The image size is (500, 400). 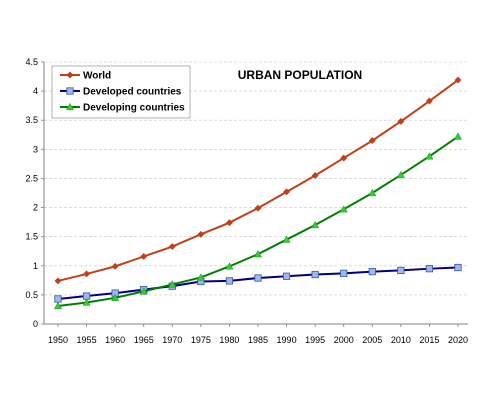 I want to click on x-tick-label: 2000, so click(x=344, y=340).